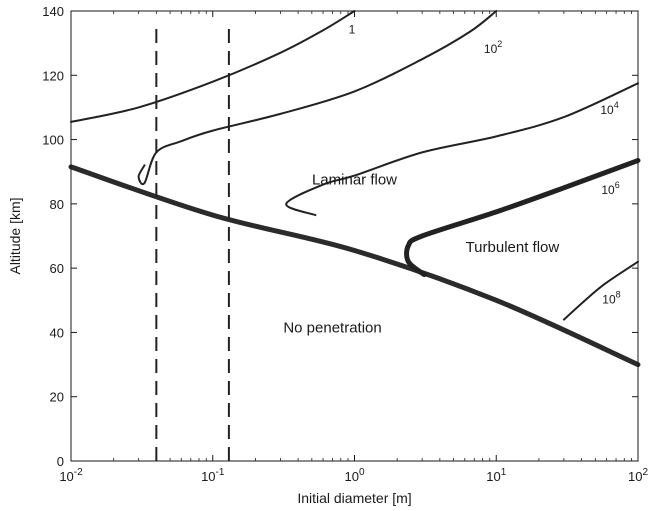 This screenshot has width=652, height=511. I want to click on x-tick-label: 10¹, so click(496, 475).